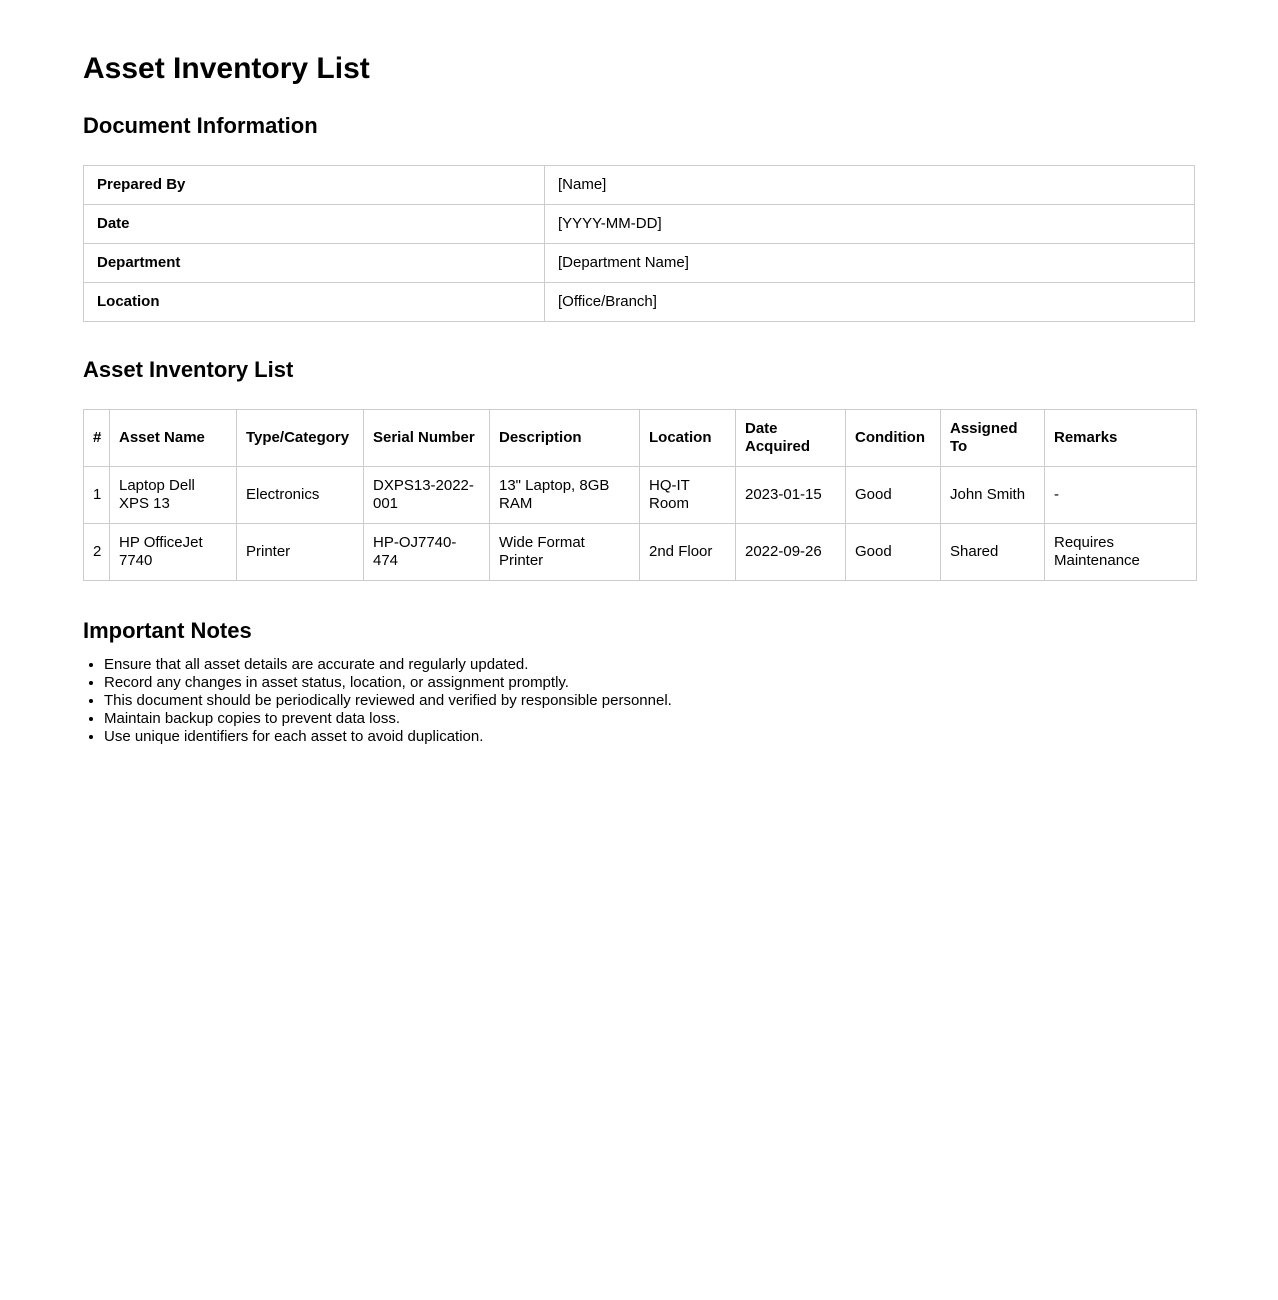 Image resolution: width=1278 pixels, height=1300 pixels. What do you see at coordinates (869, 223) in the screenshot?
I see `document-info-value: [YYYY-MM-DD]` at bounding box center [869, 223].